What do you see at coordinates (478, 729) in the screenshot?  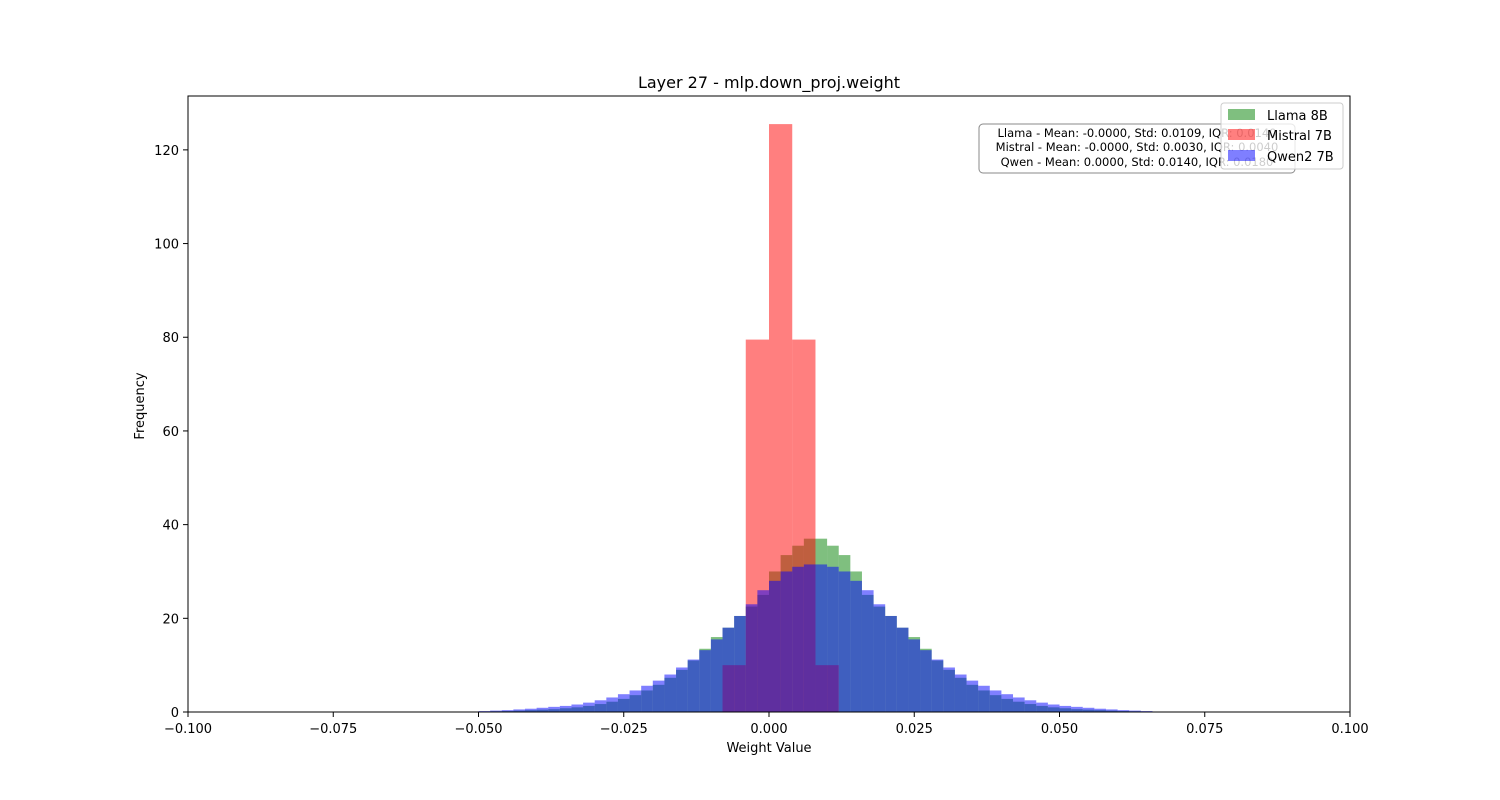 I see `x-tick-label: −0.050` at bounding box center [478, 729].